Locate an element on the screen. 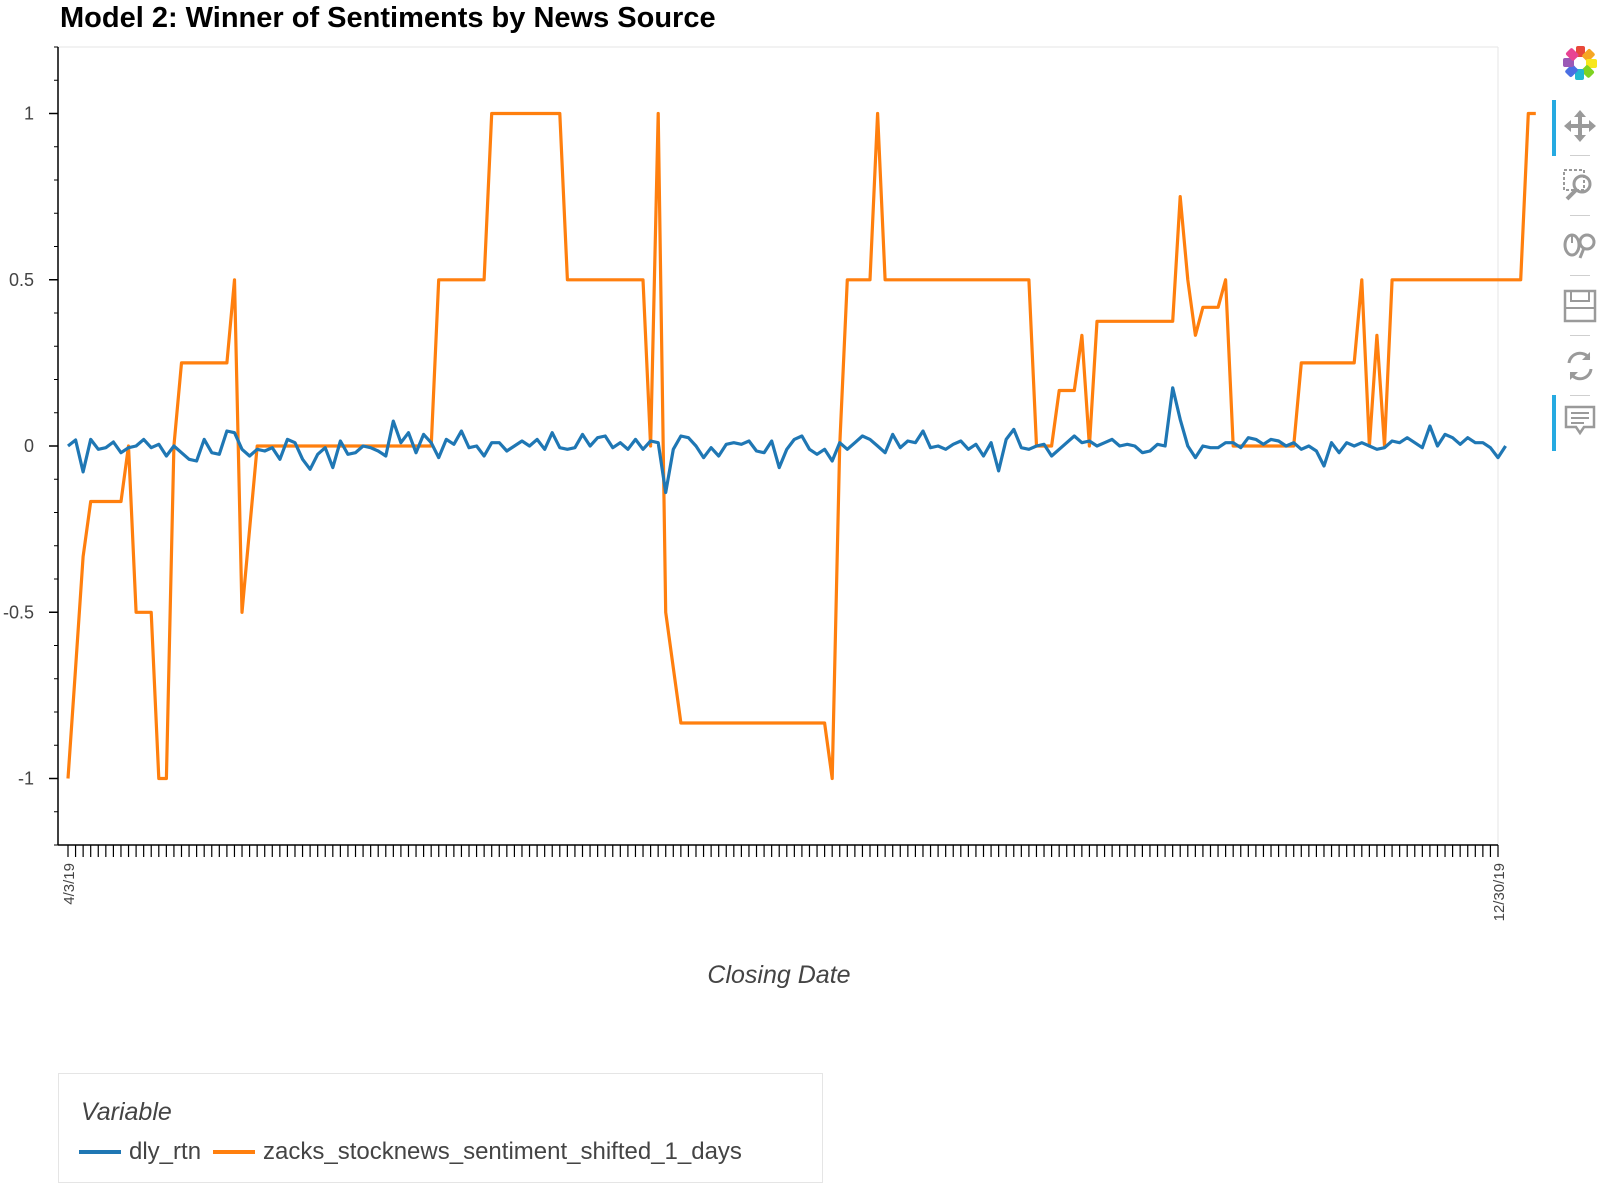 This screenshot has height=1183, width=1608. x-axis: 4/3/19 12/30/19 is located at coordinates (783, 882).